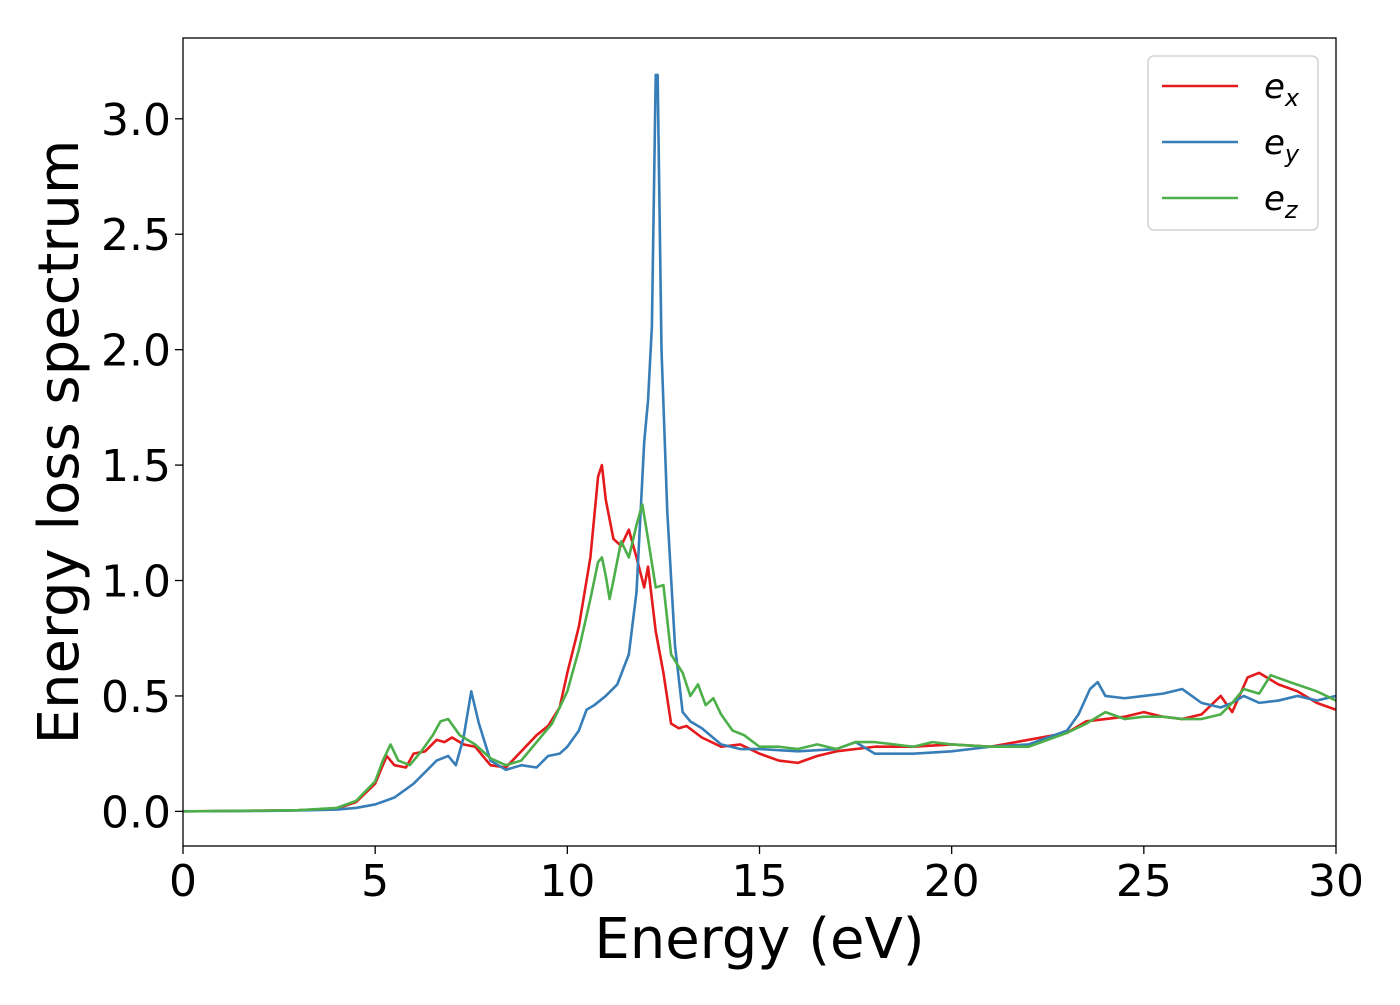 The width and height of the screenshot is (1400, 1005). What do you see at coordinates (136, 351) in the screenshot?
I see `y-tick-label: 2.0` at bounding box center [136, 351].